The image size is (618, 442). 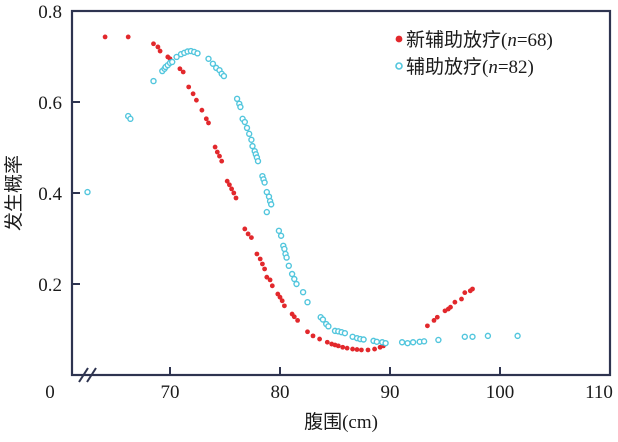 What do you see at coordinates (474, 53) in the screenshot?
I see `legend: 新辅助放疗(n=68) 辅助放疗(n=82)` at bounding box center [474, 53].